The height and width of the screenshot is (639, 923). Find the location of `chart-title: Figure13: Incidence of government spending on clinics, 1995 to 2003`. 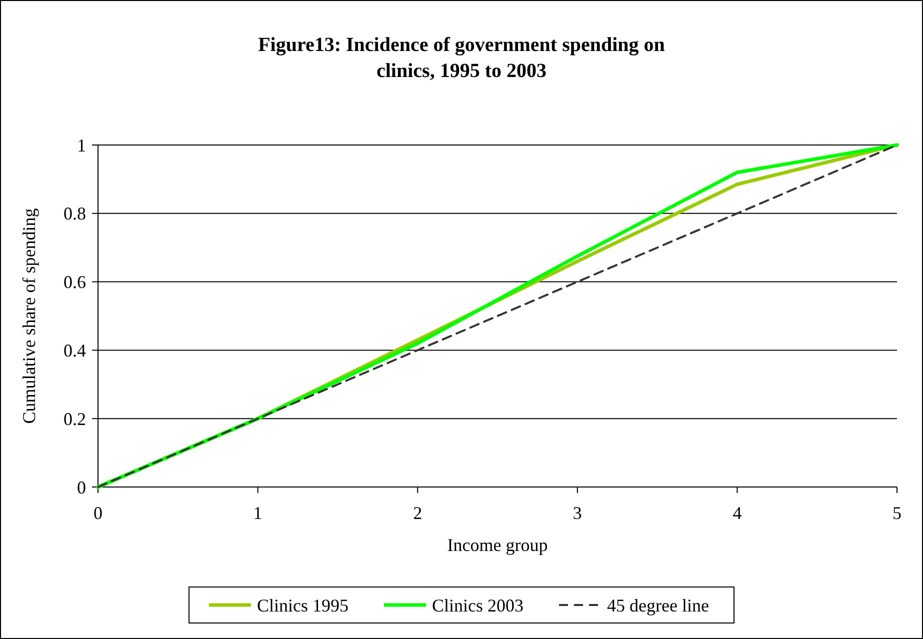

chart-title: Figure13: Incidence of government spending on clinics, 1995 to 2003 is located at coordinates (461, 58).